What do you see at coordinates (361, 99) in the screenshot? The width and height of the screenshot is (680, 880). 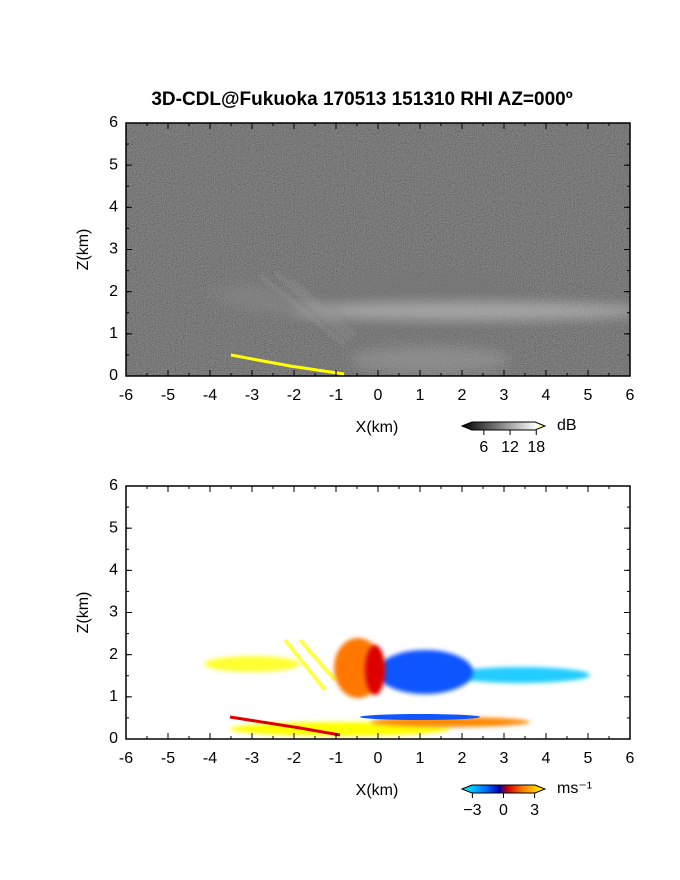 I see `chart-title: 3D-CDL@Fukuoka 170513 151310 RHI AZ=000º` at bounding box center [361, 99].